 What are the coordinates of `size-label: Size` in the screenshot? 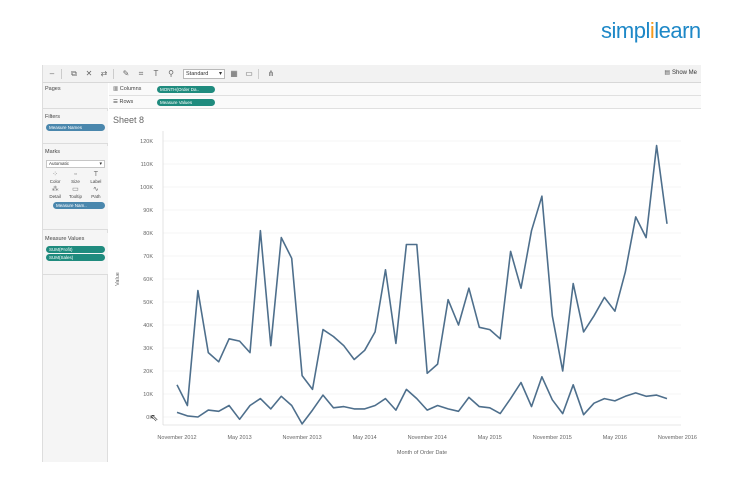 It's located at (75, 181).